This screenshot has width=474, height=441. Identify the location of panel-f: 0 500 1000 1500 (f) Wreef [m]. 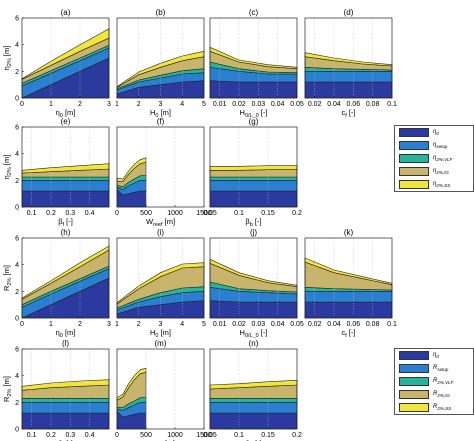
(163, 172).